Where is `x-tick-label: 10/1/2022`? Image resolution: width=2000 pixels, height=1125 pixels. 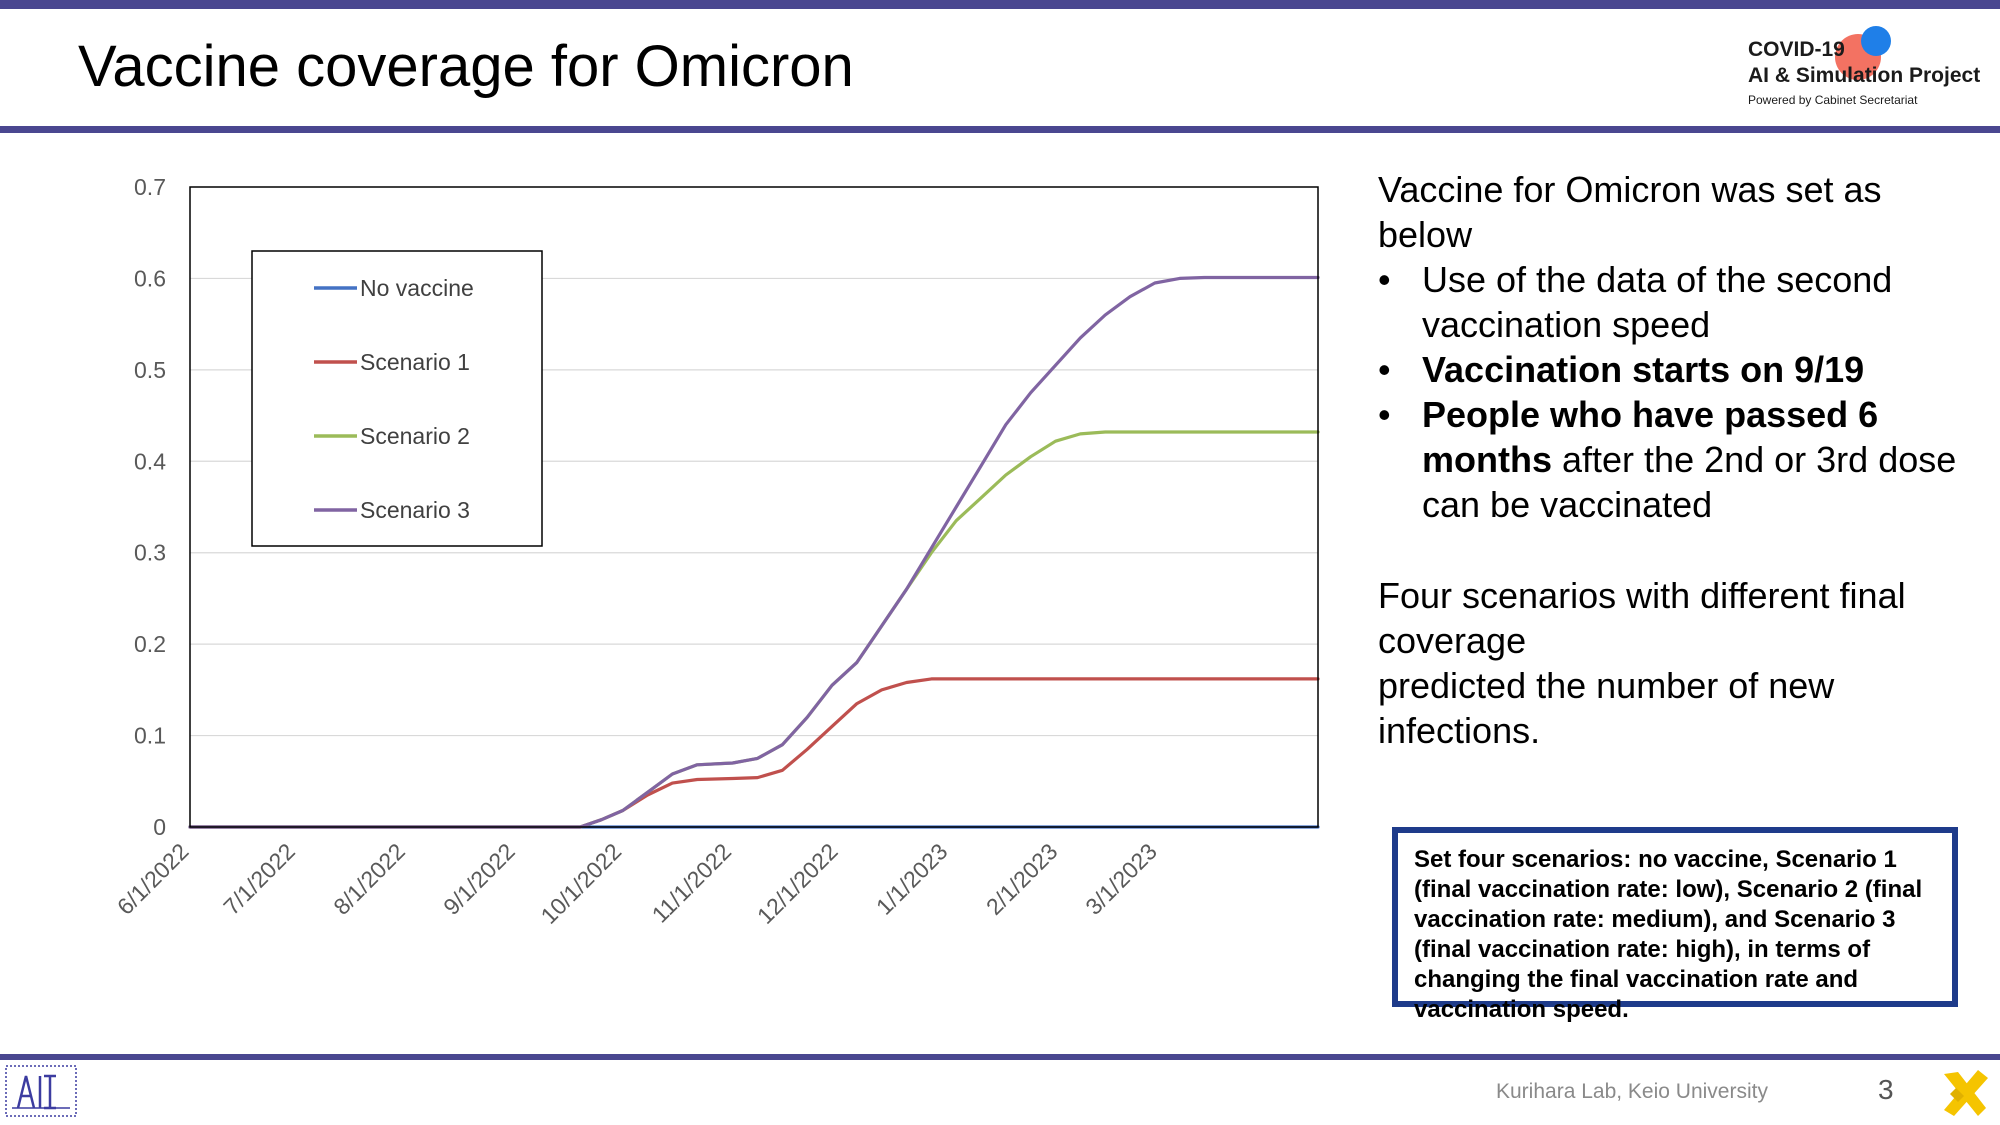 x-tick-label: 10/1/2022 is located at coordinates (581, 883).